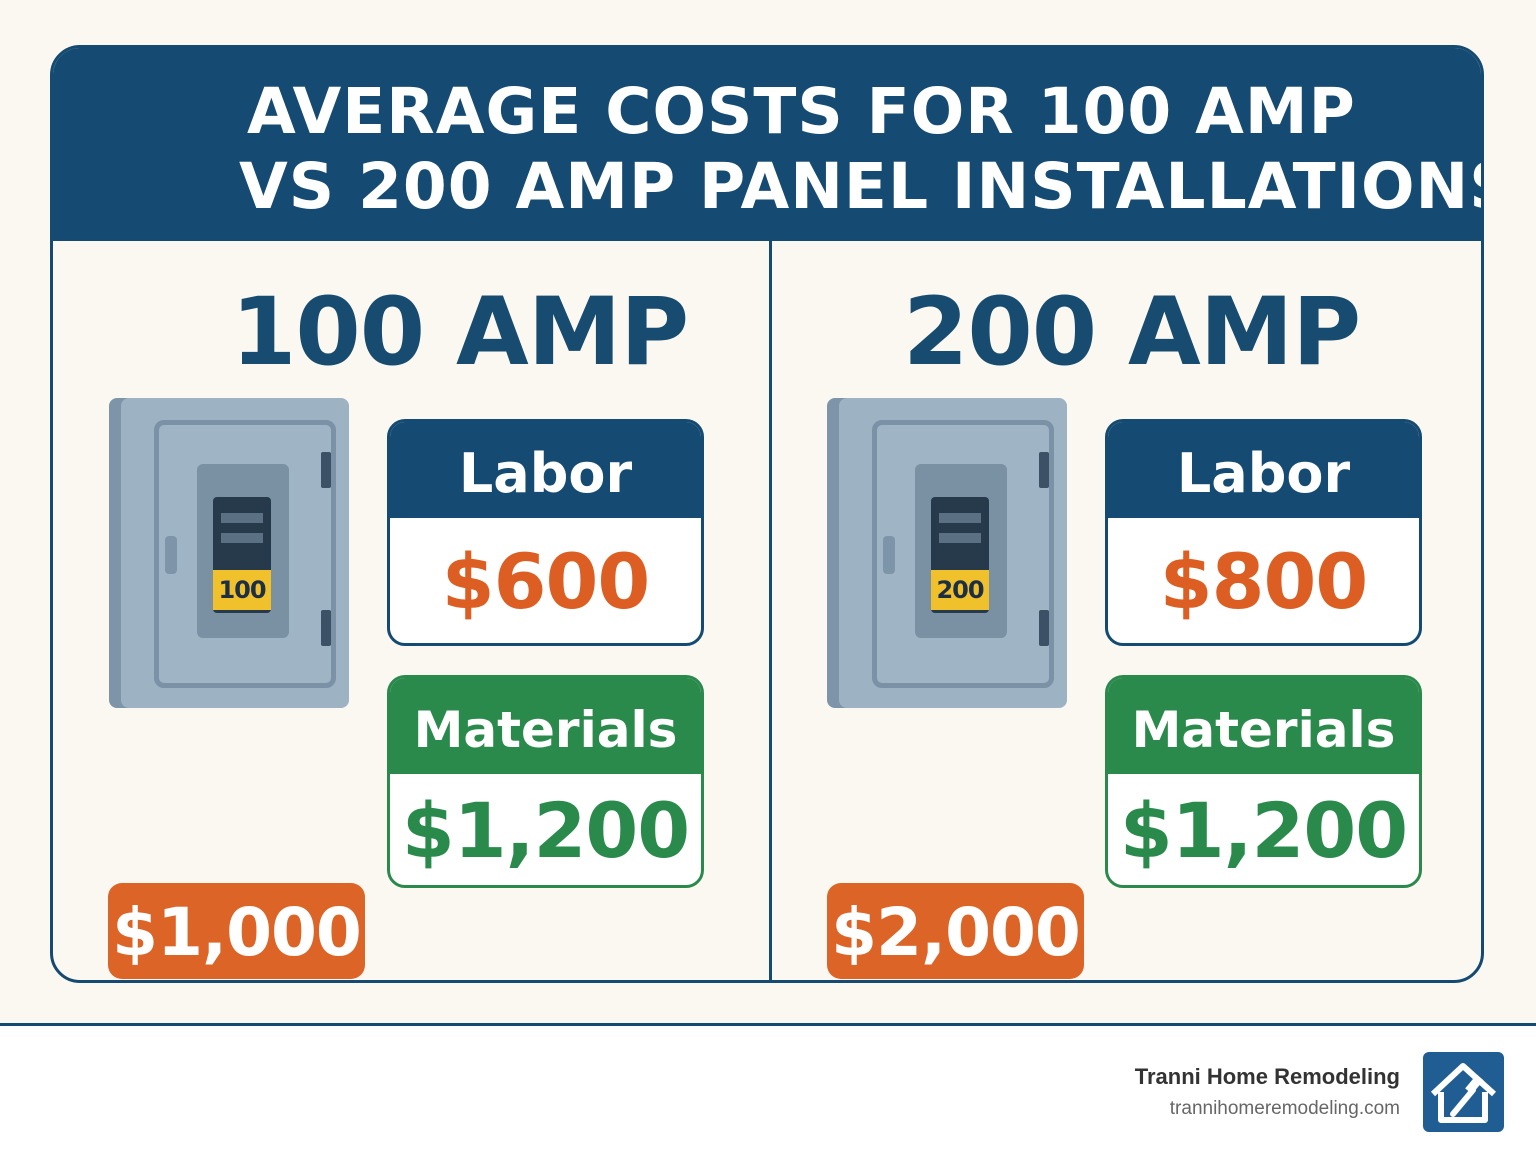 The width and height of the screenshot is (1536, 1154). I want to click on electrical-panel-icon: 200, so click(949, 554).